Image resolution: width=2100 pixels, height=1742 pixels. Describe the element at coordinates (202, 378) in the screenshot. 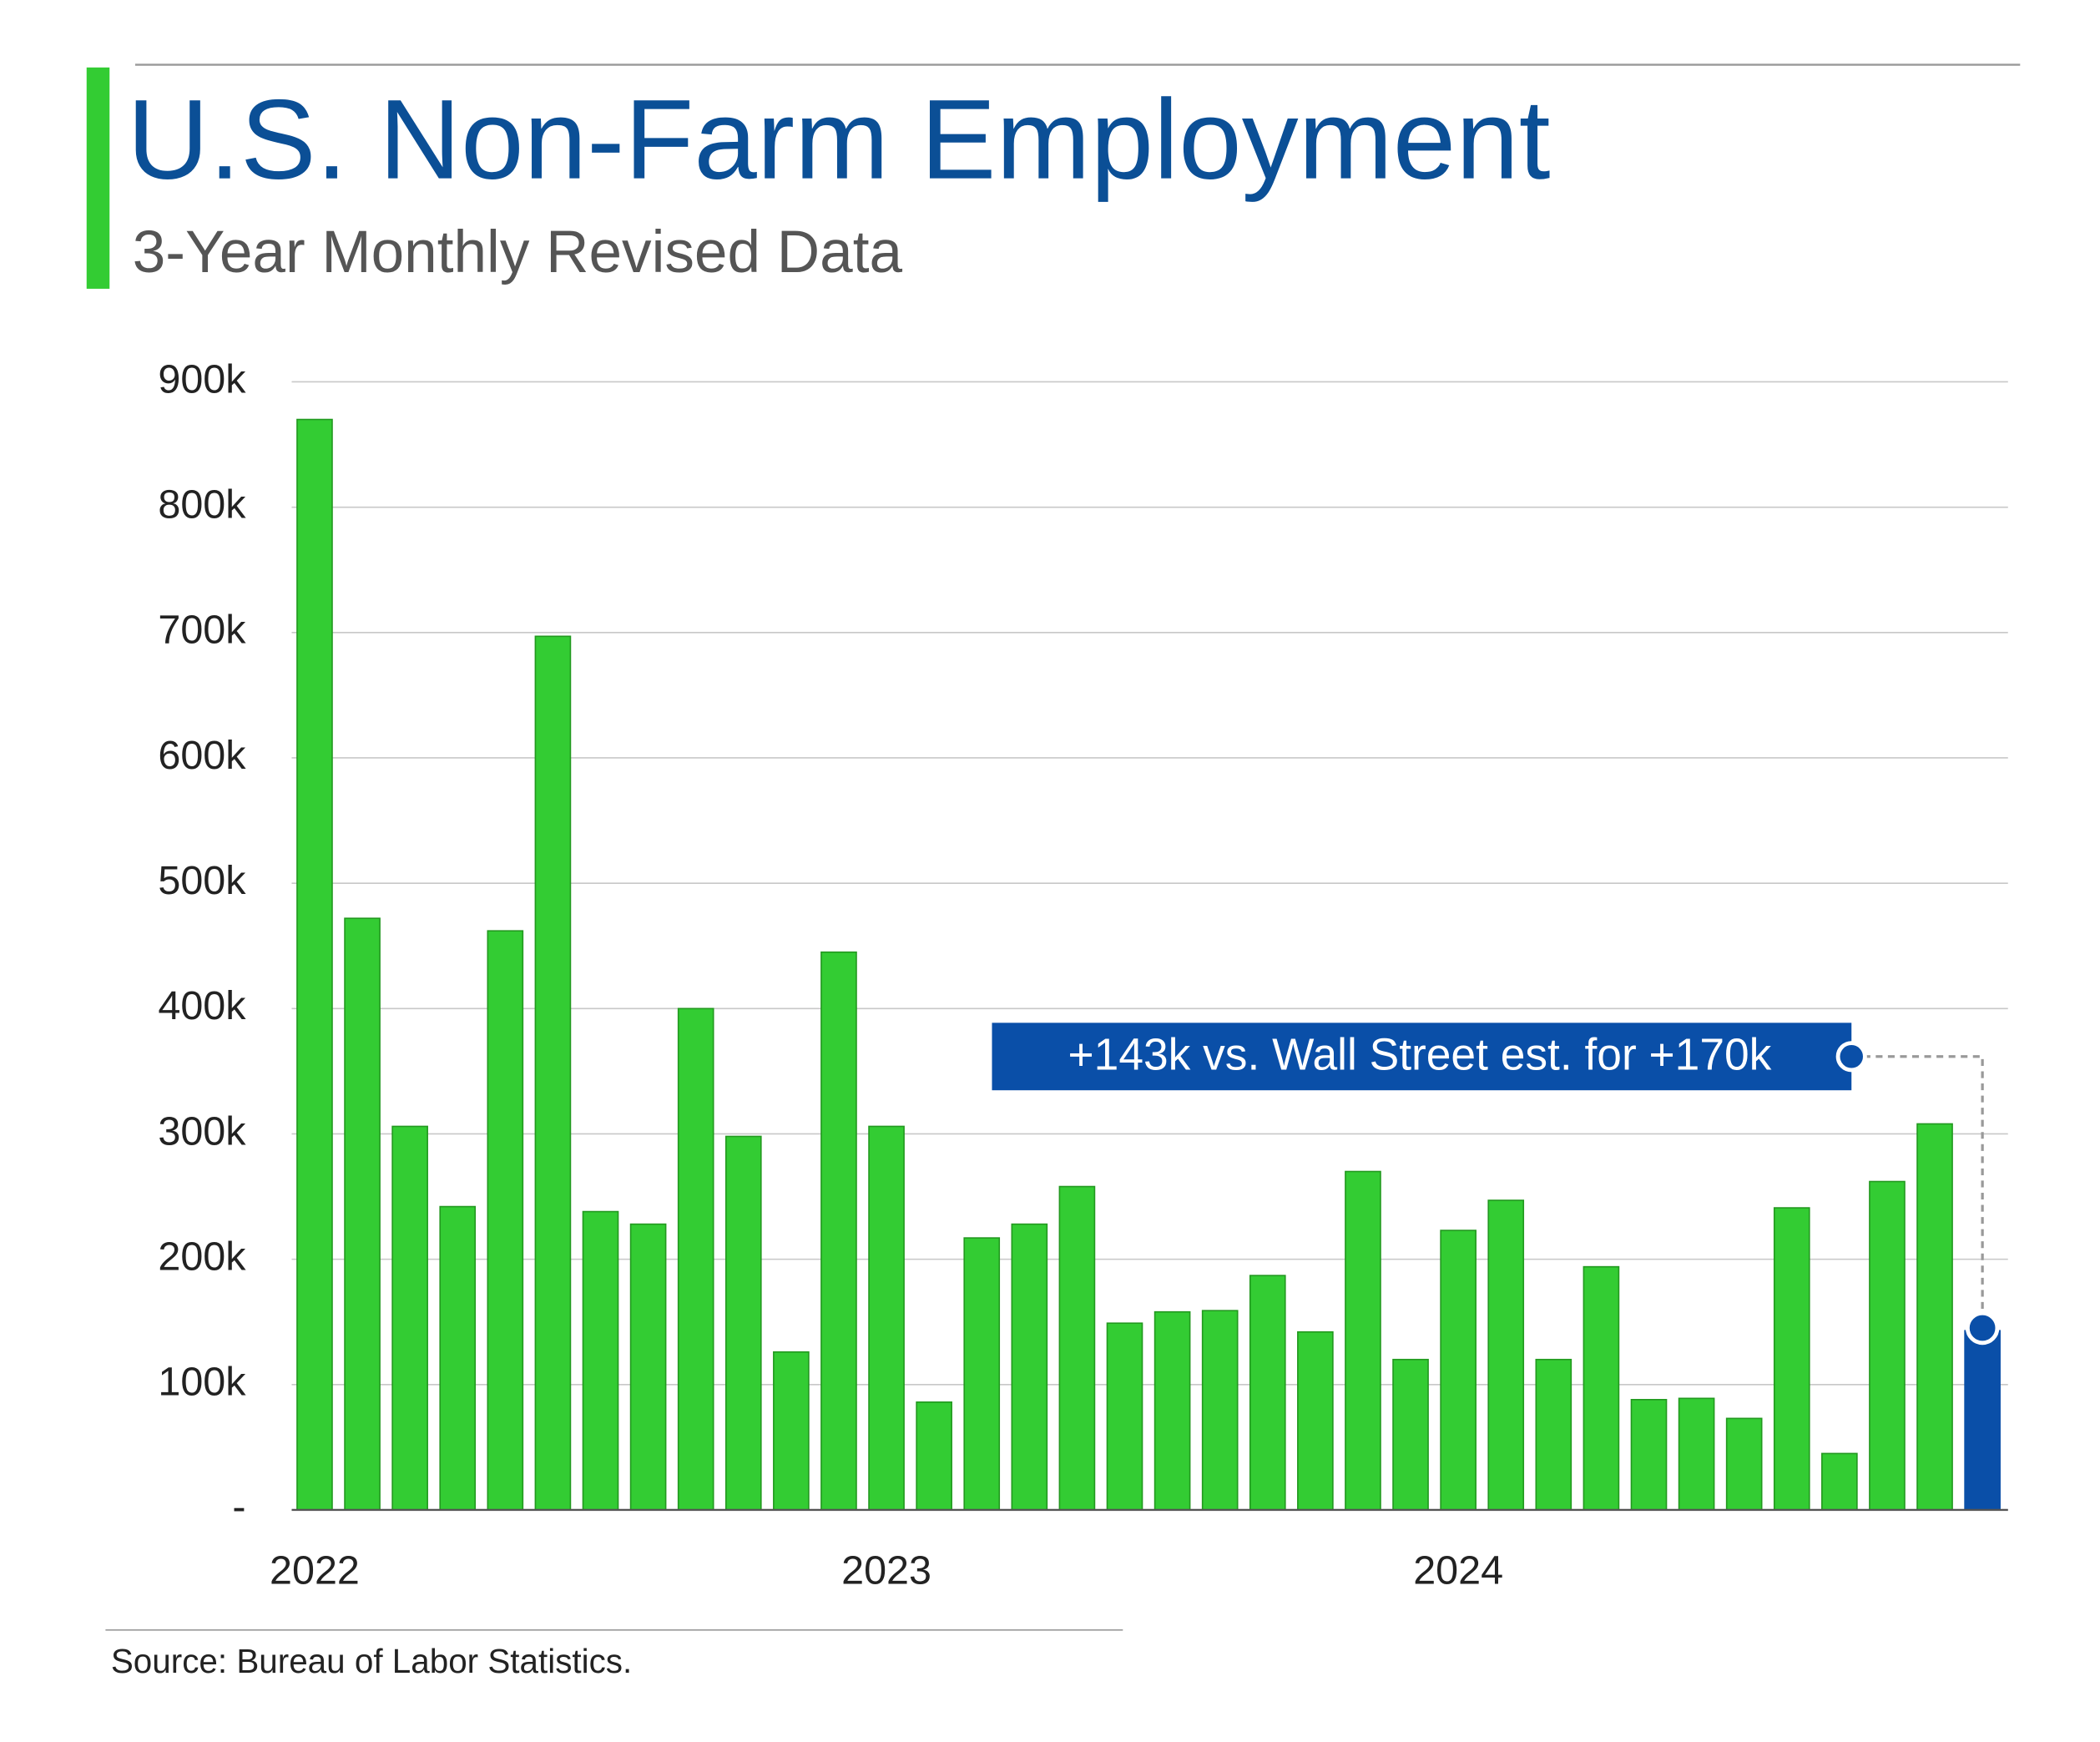

I see `y-tick-label: 900k` at that location.